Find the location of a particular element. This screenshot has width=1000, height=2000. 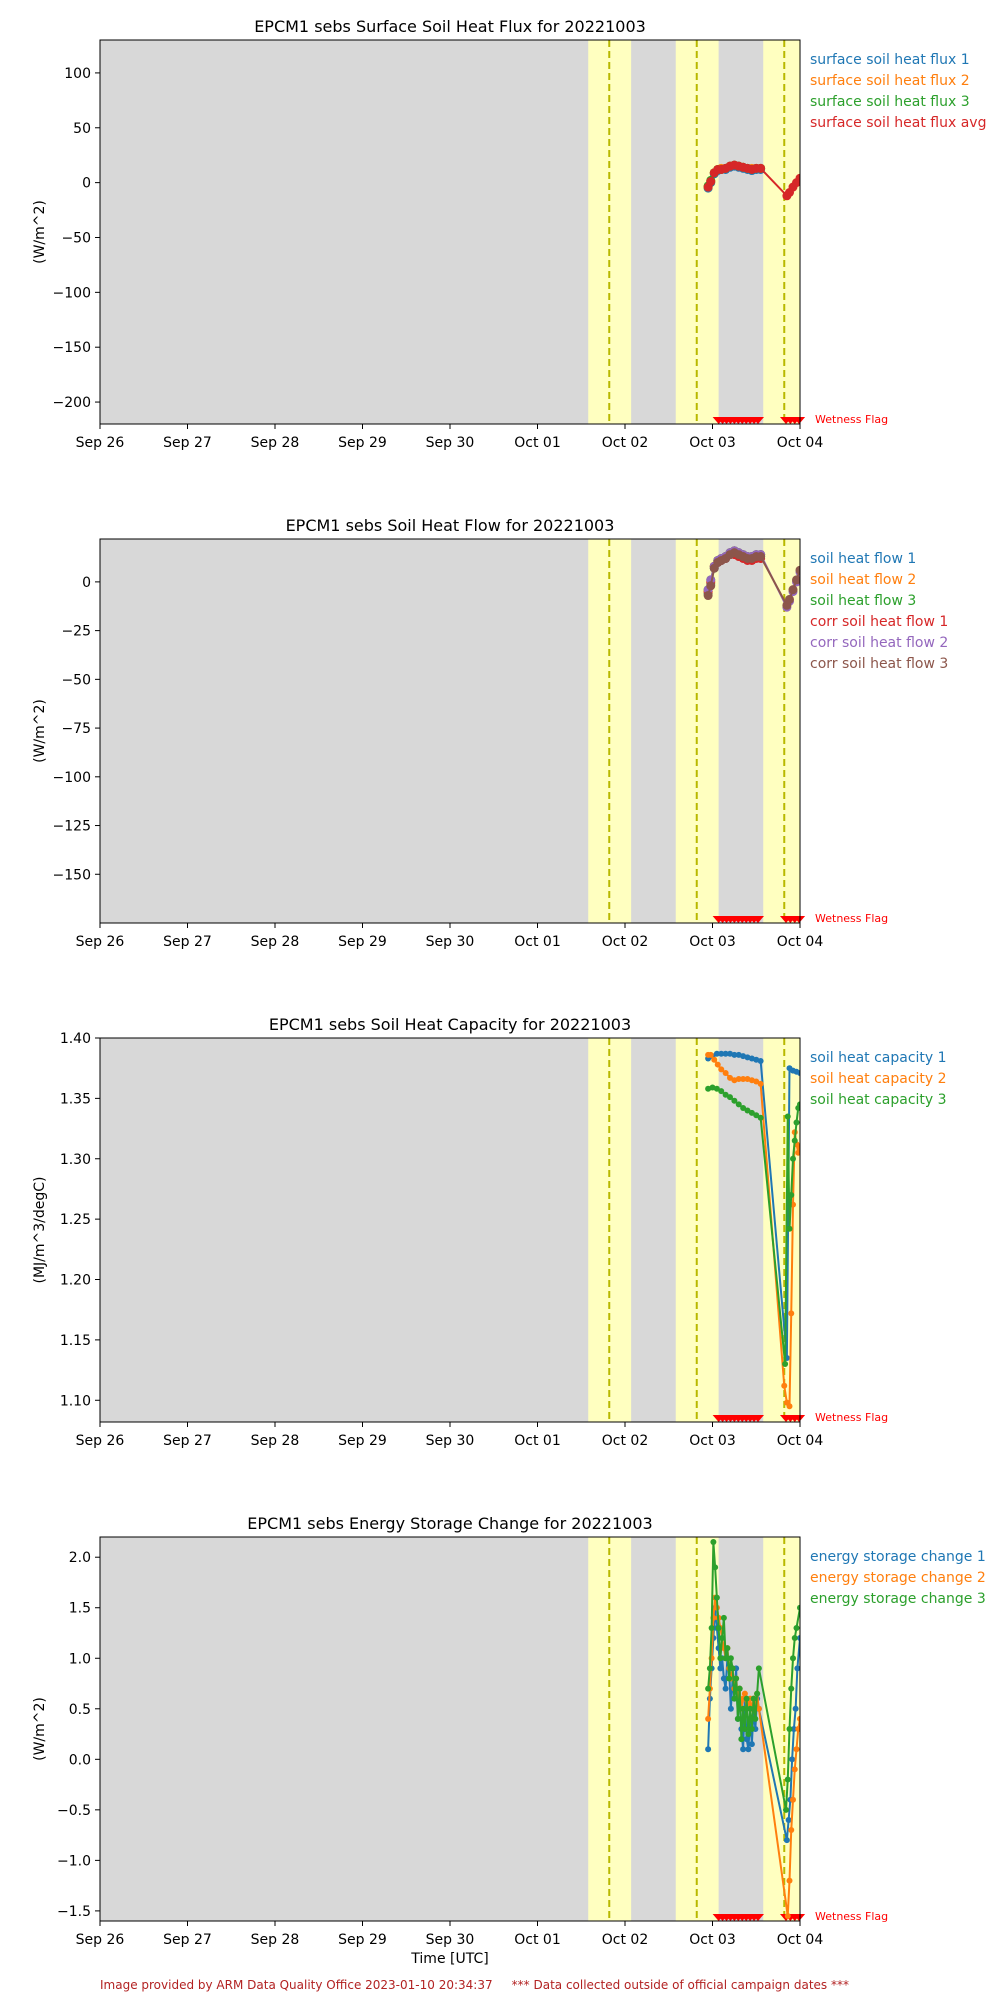

y-tick-label: −1.5 is located at coordinates (74, 1912).